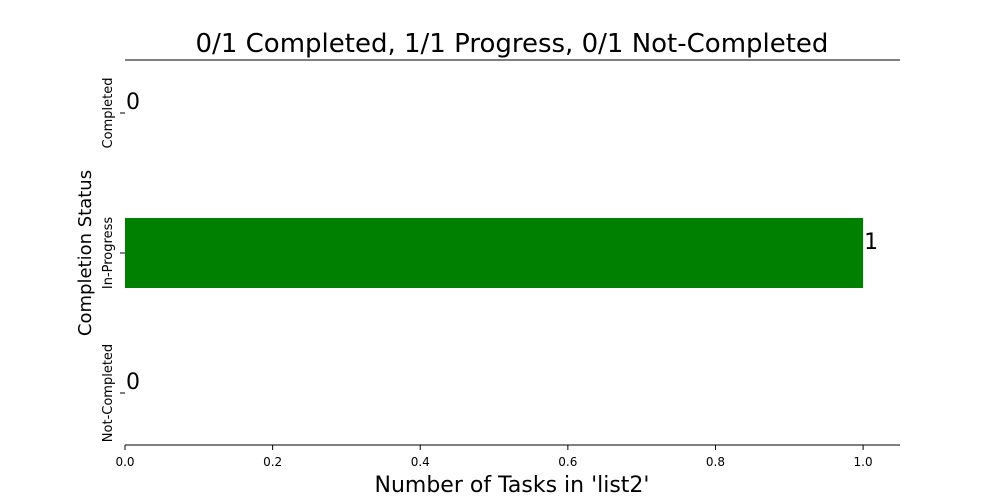  I want to click on y-tick-label-completed: Completed, so click(108, 113).